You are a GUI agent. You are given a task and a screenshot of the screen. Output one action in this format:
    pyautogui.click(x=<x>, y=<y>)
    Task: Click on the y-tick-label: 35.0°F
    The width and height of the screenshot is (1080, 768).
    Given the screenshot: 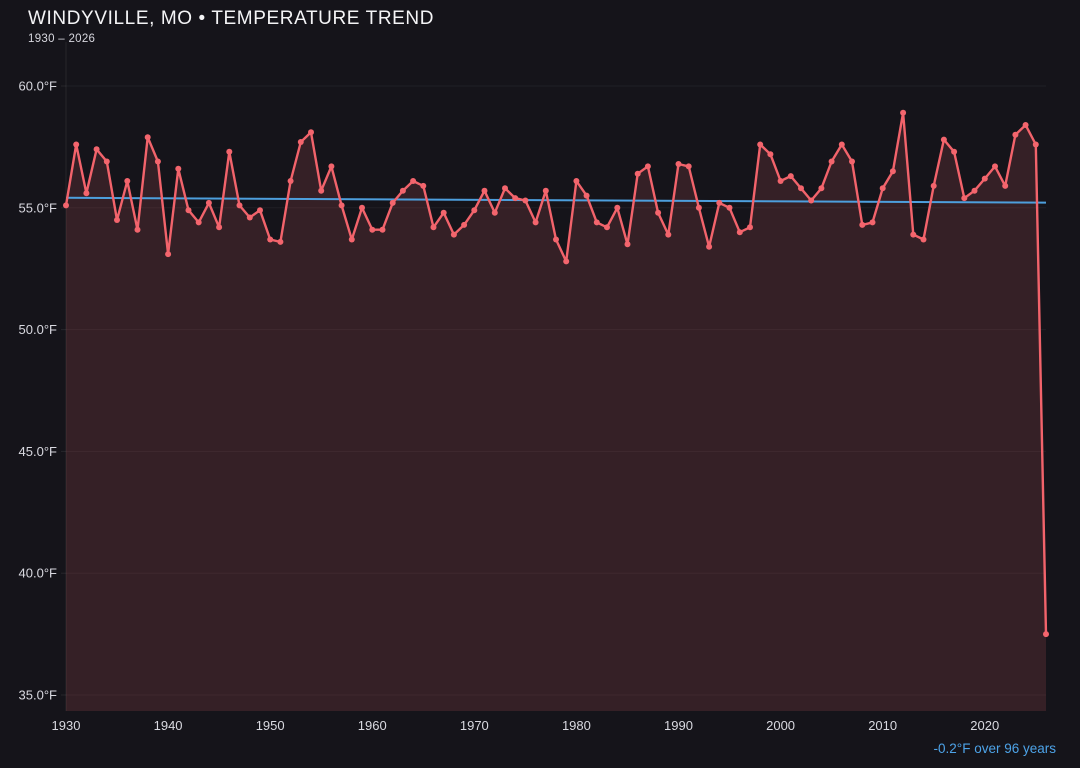 What is the action you would take?
    pyautogui.click(x=38, y=695)
    